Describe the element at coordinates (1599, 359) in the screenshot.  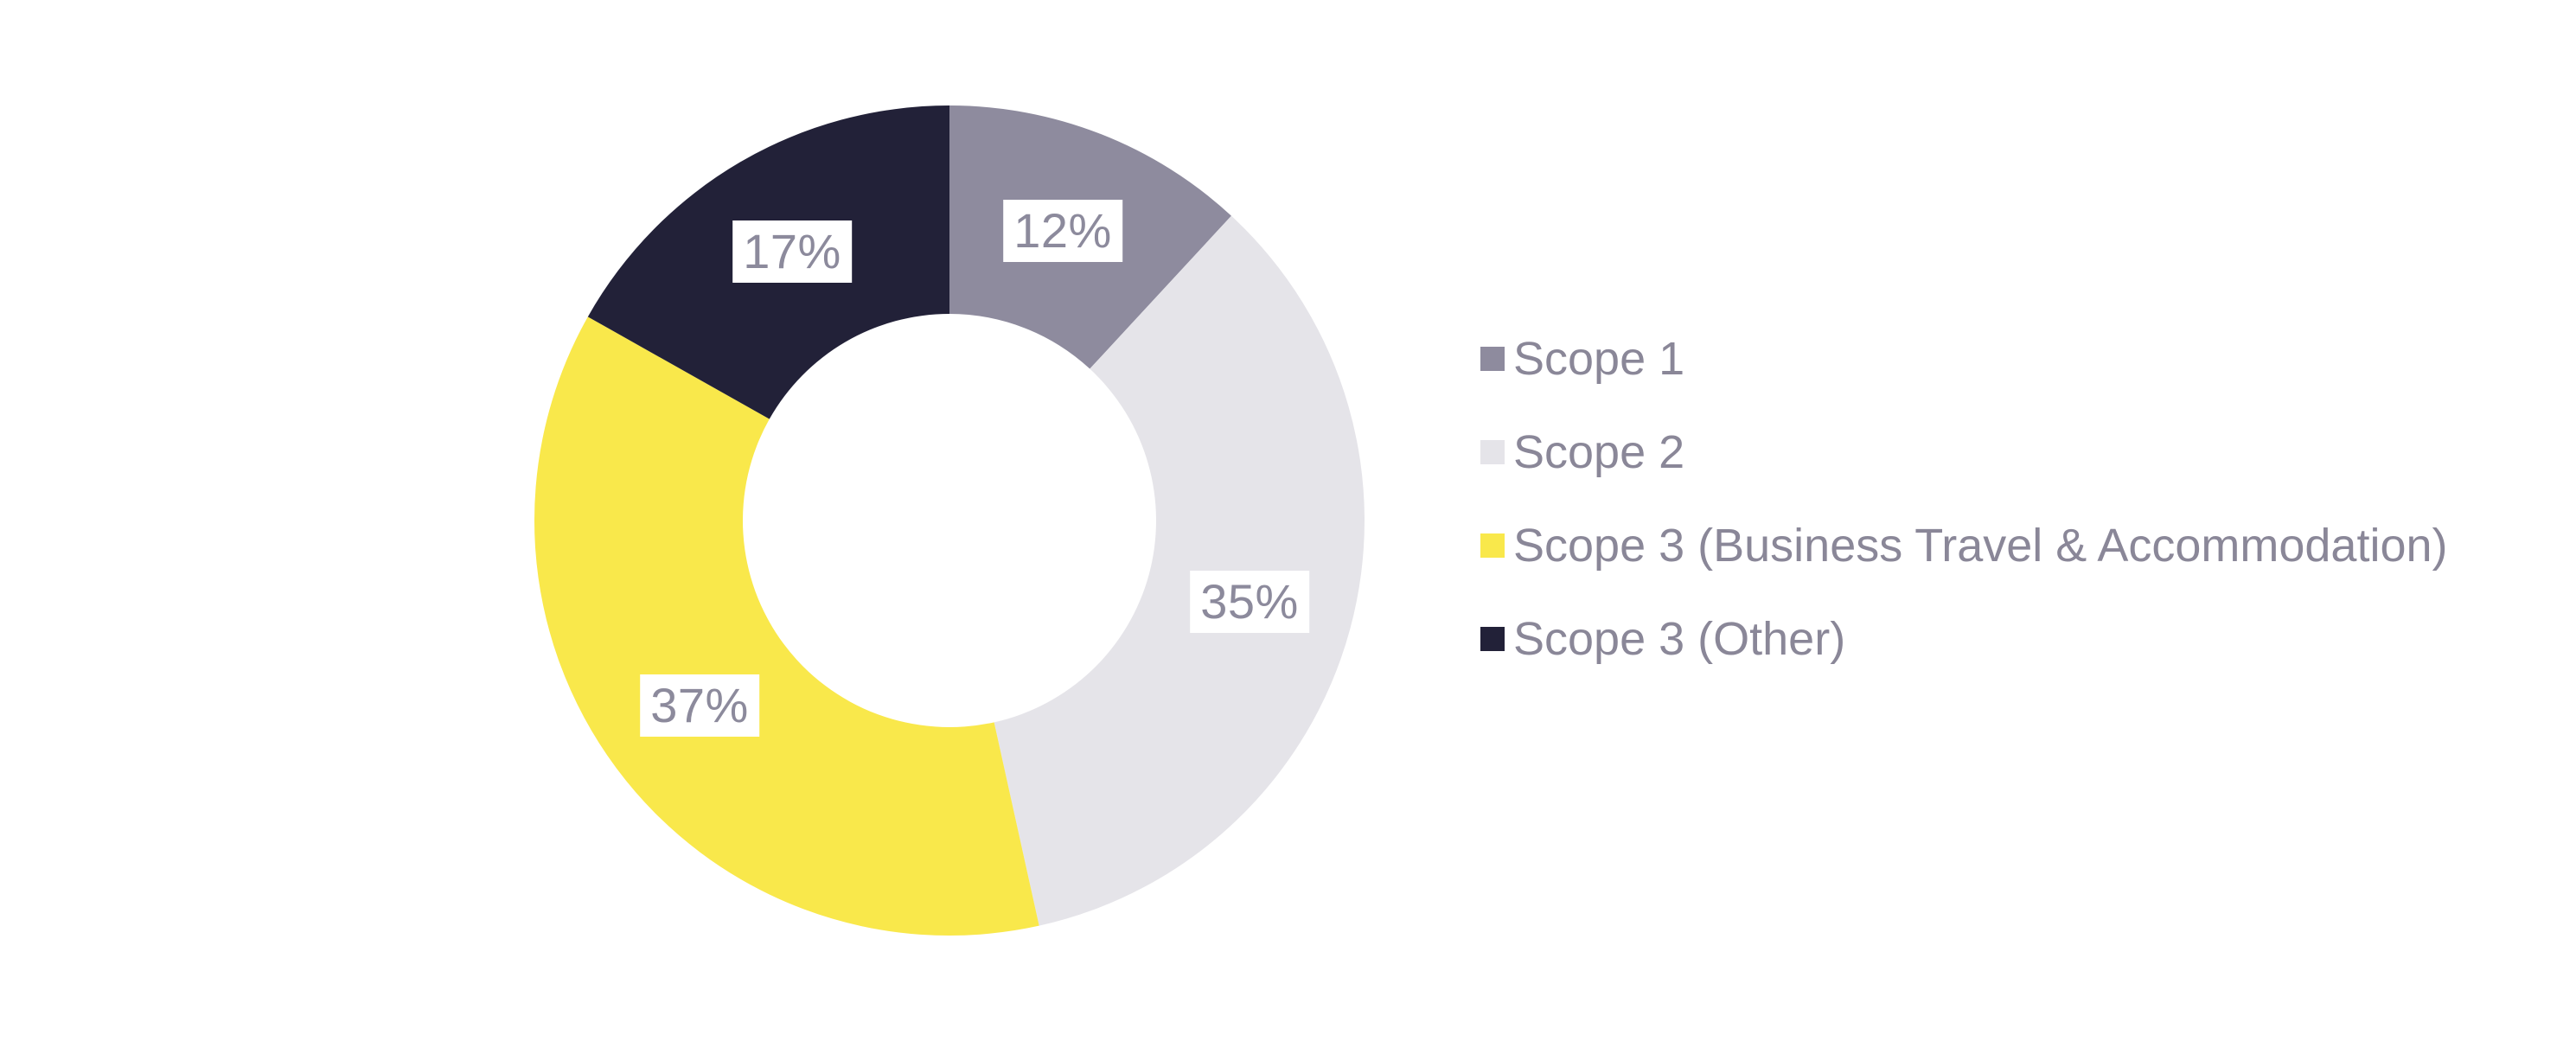
I see `legend-label: Scope 1` at that location.